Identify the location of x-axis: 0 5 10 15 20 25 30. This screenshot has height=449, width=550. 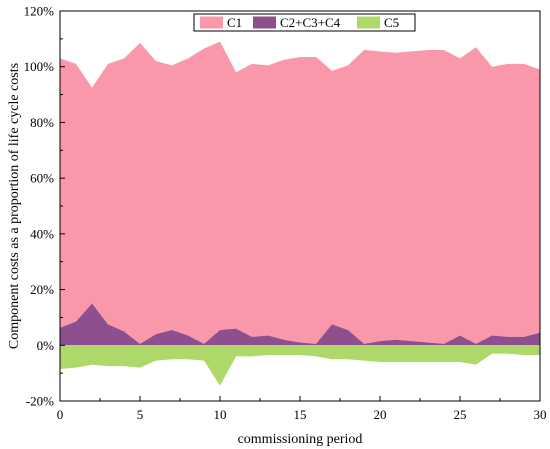
(302, 409).